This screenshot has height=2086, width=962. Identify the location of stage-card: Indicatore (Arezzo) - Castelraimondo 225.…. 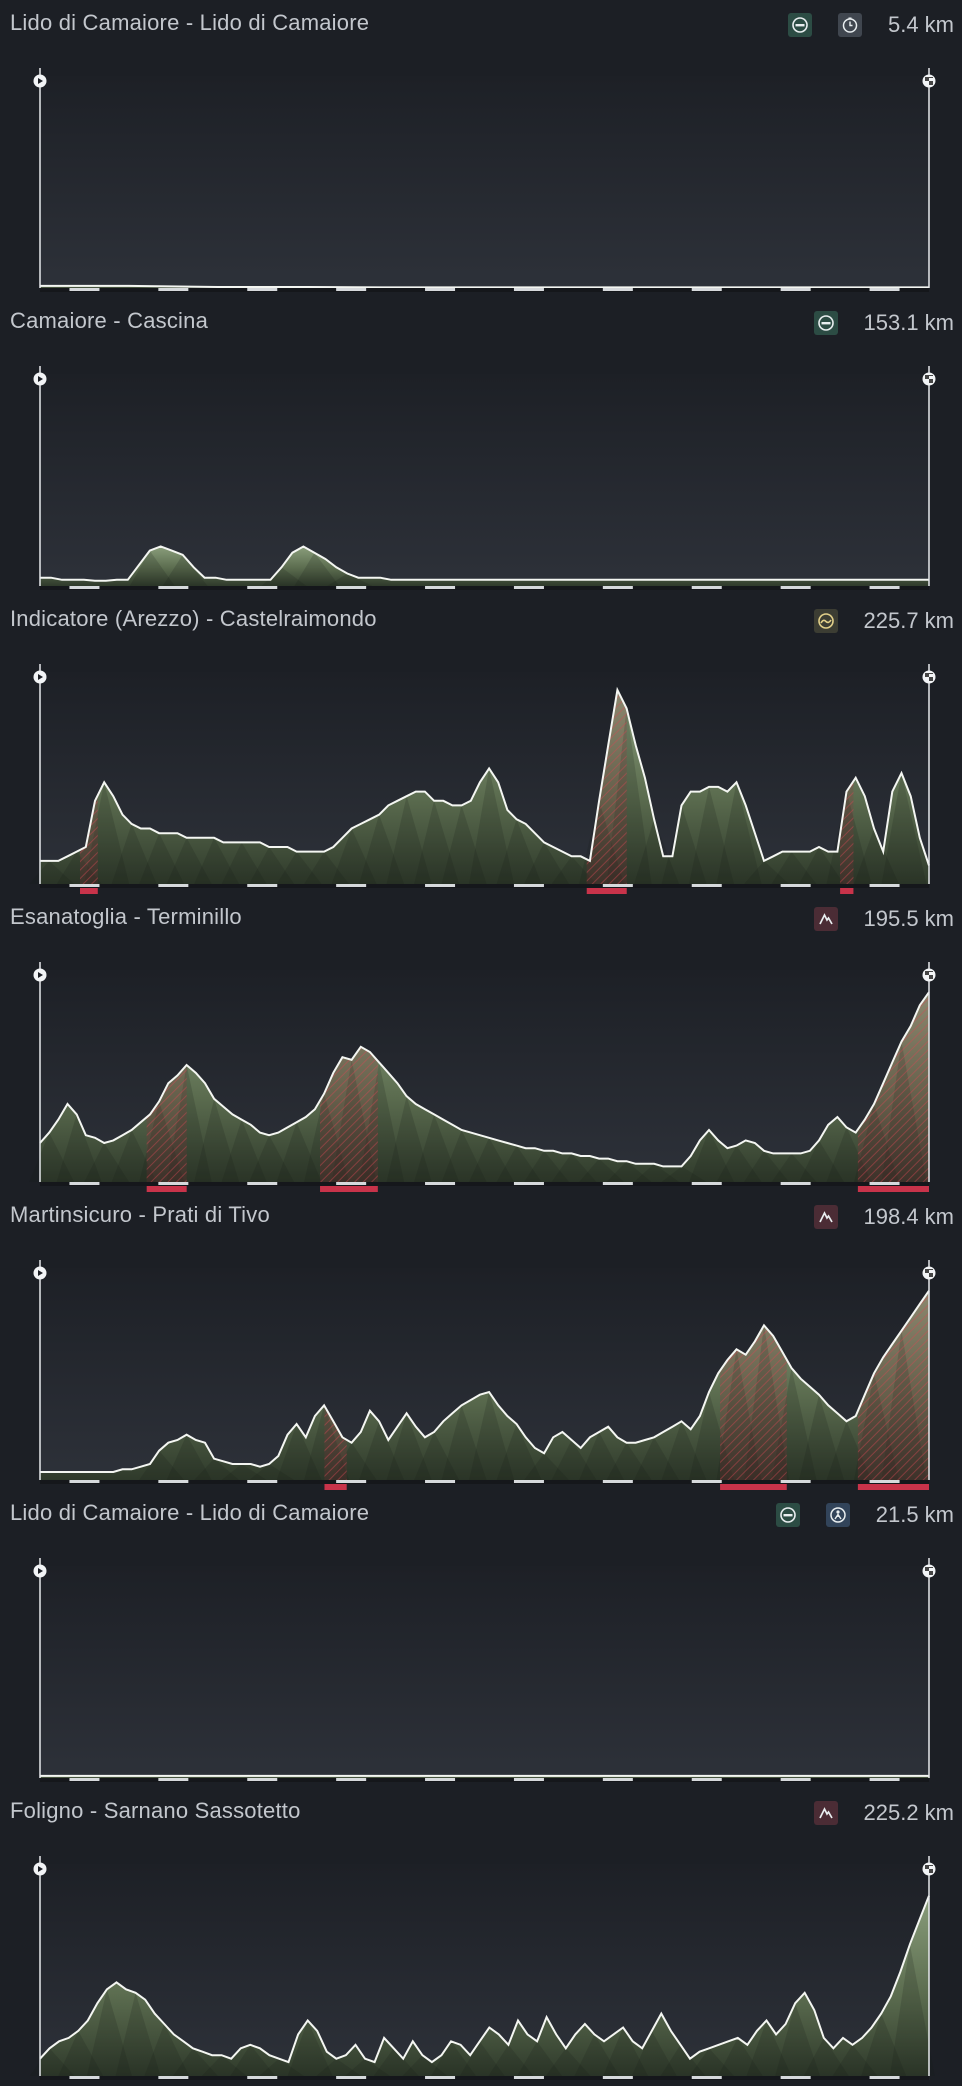
(481, 745).